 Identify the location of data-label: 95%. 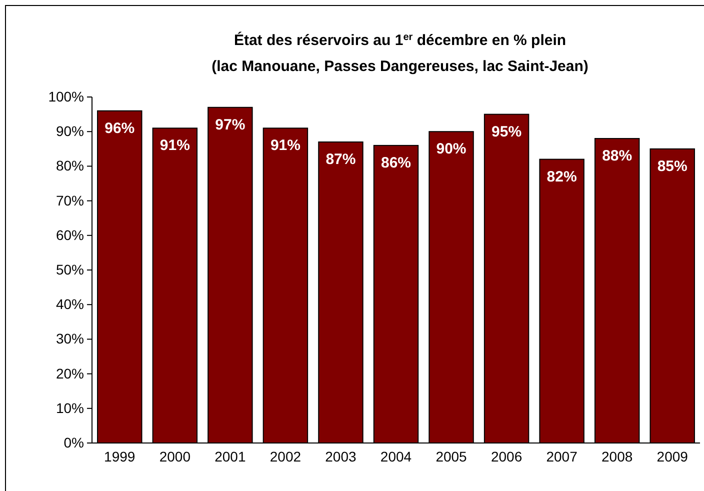
(507, 131).